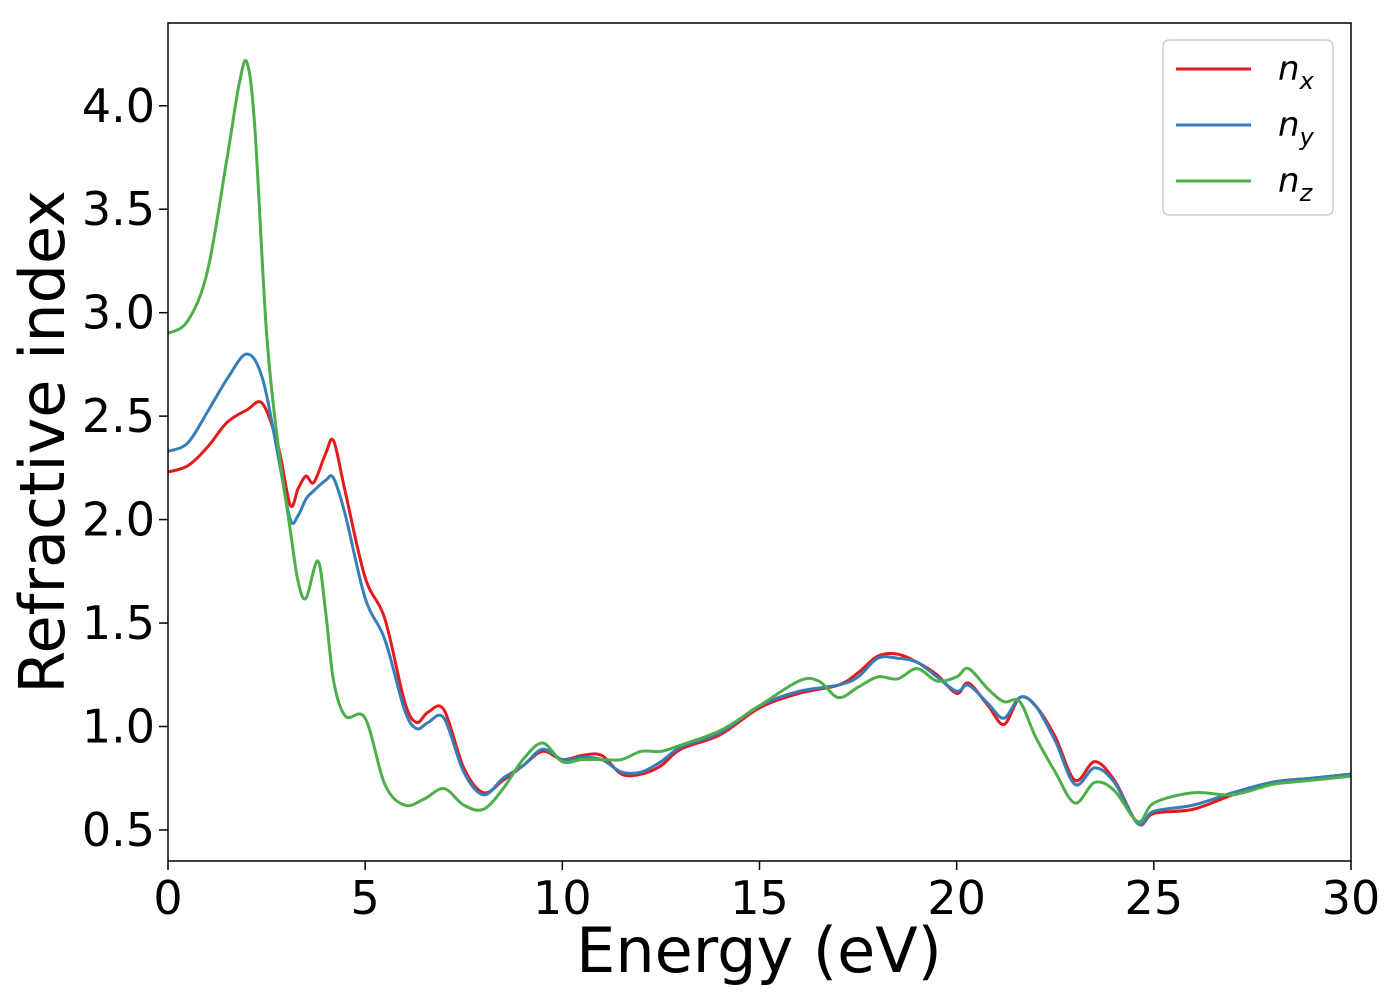  I want to click on y-tick-label: 2.0, so click(118, 520).